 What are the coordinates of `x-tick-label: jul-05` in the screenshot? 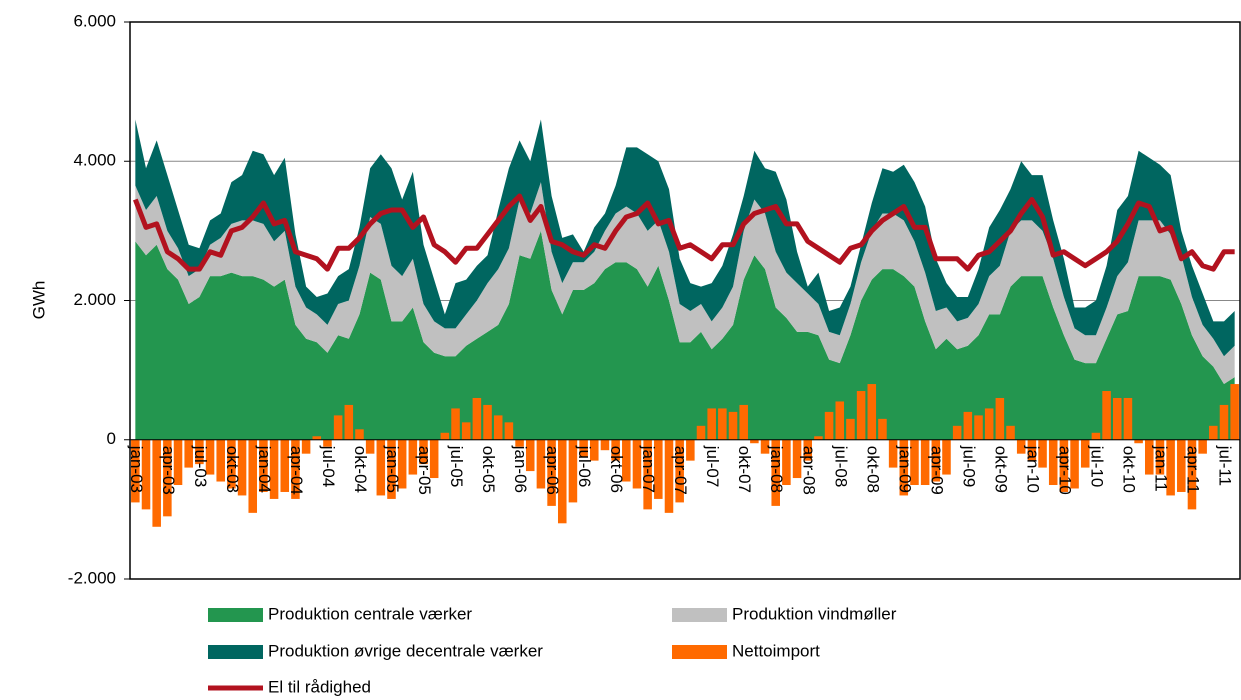 It's located at (456, 466).